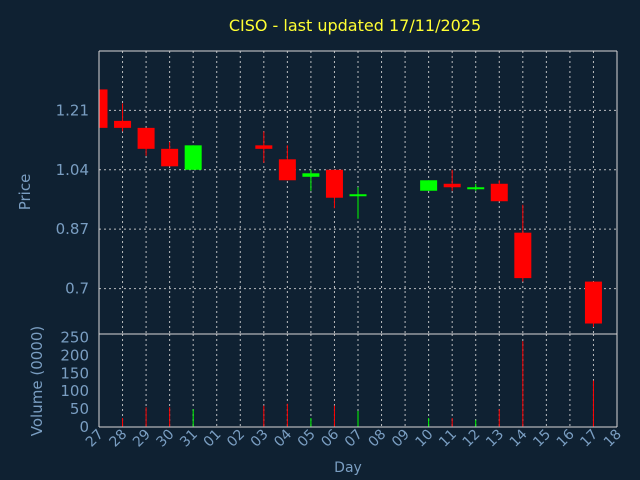 Image resolution: width=640 pixels, height=480 pixels. Describe the element at coordinates (236, 439) in the screenshot. I see `x-tick-label: 02` at that location.